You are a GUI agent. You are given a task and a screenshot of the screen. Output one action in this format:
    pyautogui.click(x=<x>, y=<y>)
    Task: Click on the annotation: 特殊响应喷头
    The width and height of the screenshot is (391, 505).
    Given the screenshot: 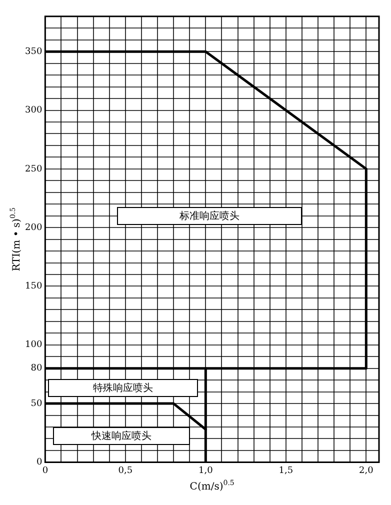 What is the action you would take?
    pyautogui.click(x=123, y=389)
    